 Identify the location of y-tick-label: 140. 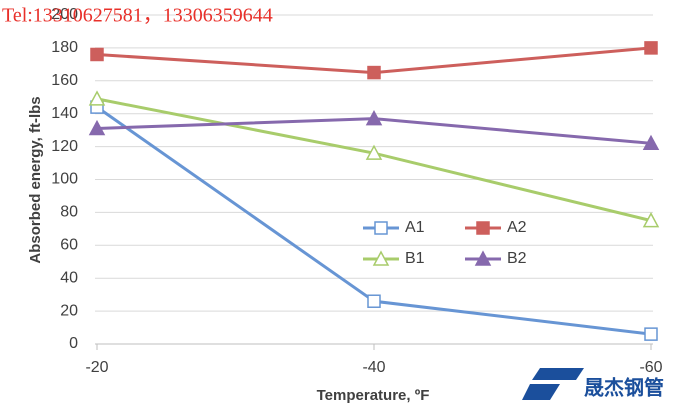
(64, 113).